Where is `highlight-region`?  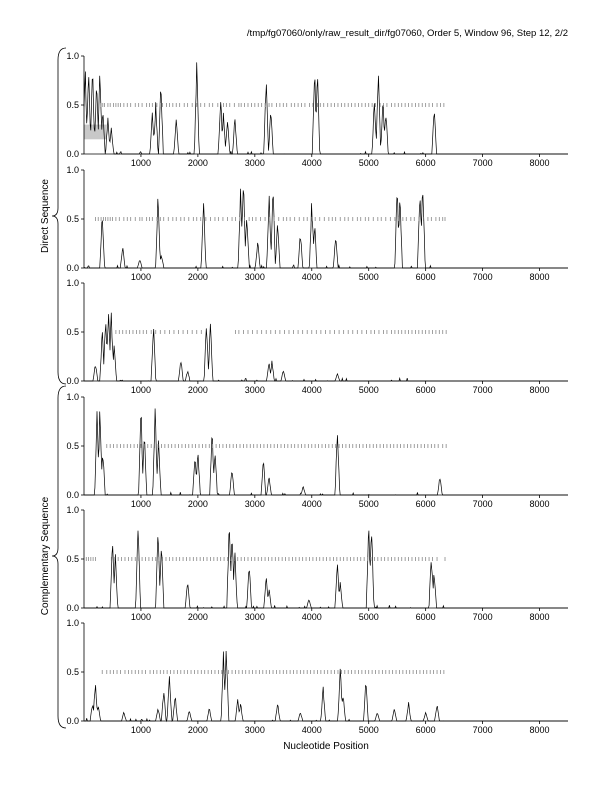 highlight-region is located at coordinates (95, 132).